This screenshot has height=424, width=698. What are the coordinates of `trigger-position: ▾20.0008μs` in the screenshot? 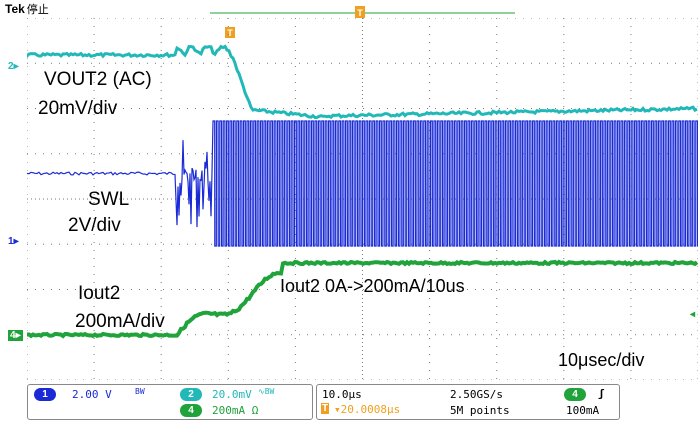 It's located at (367, 409).